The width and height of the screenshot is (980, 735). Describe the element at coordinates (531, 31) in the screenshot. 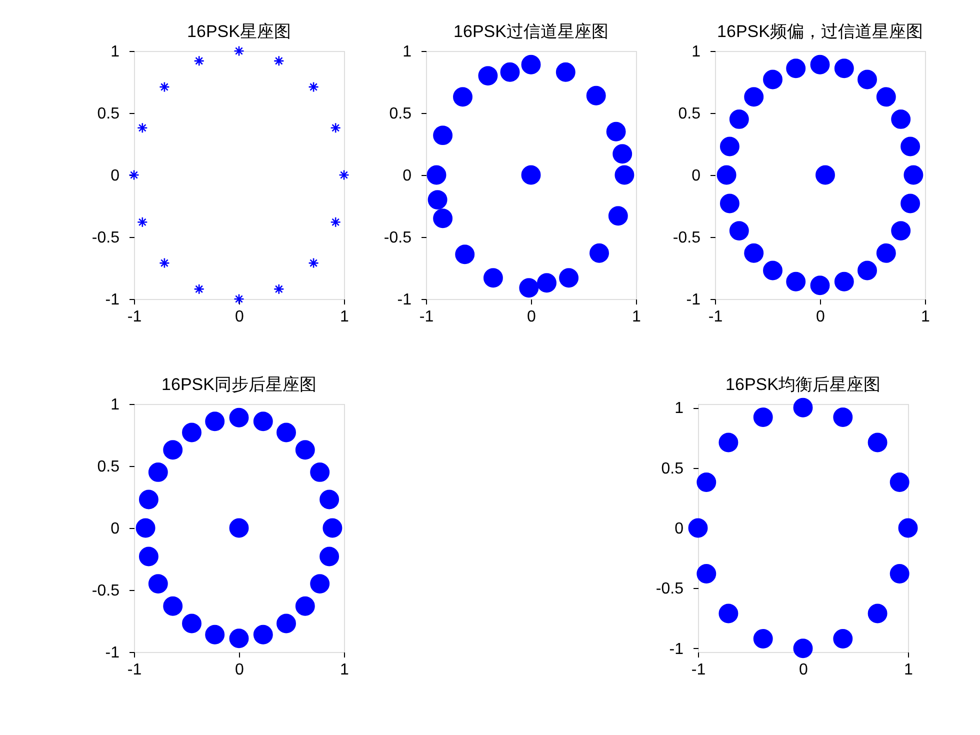

I see `chart-title: 16PSK过信道星座图` at that location.